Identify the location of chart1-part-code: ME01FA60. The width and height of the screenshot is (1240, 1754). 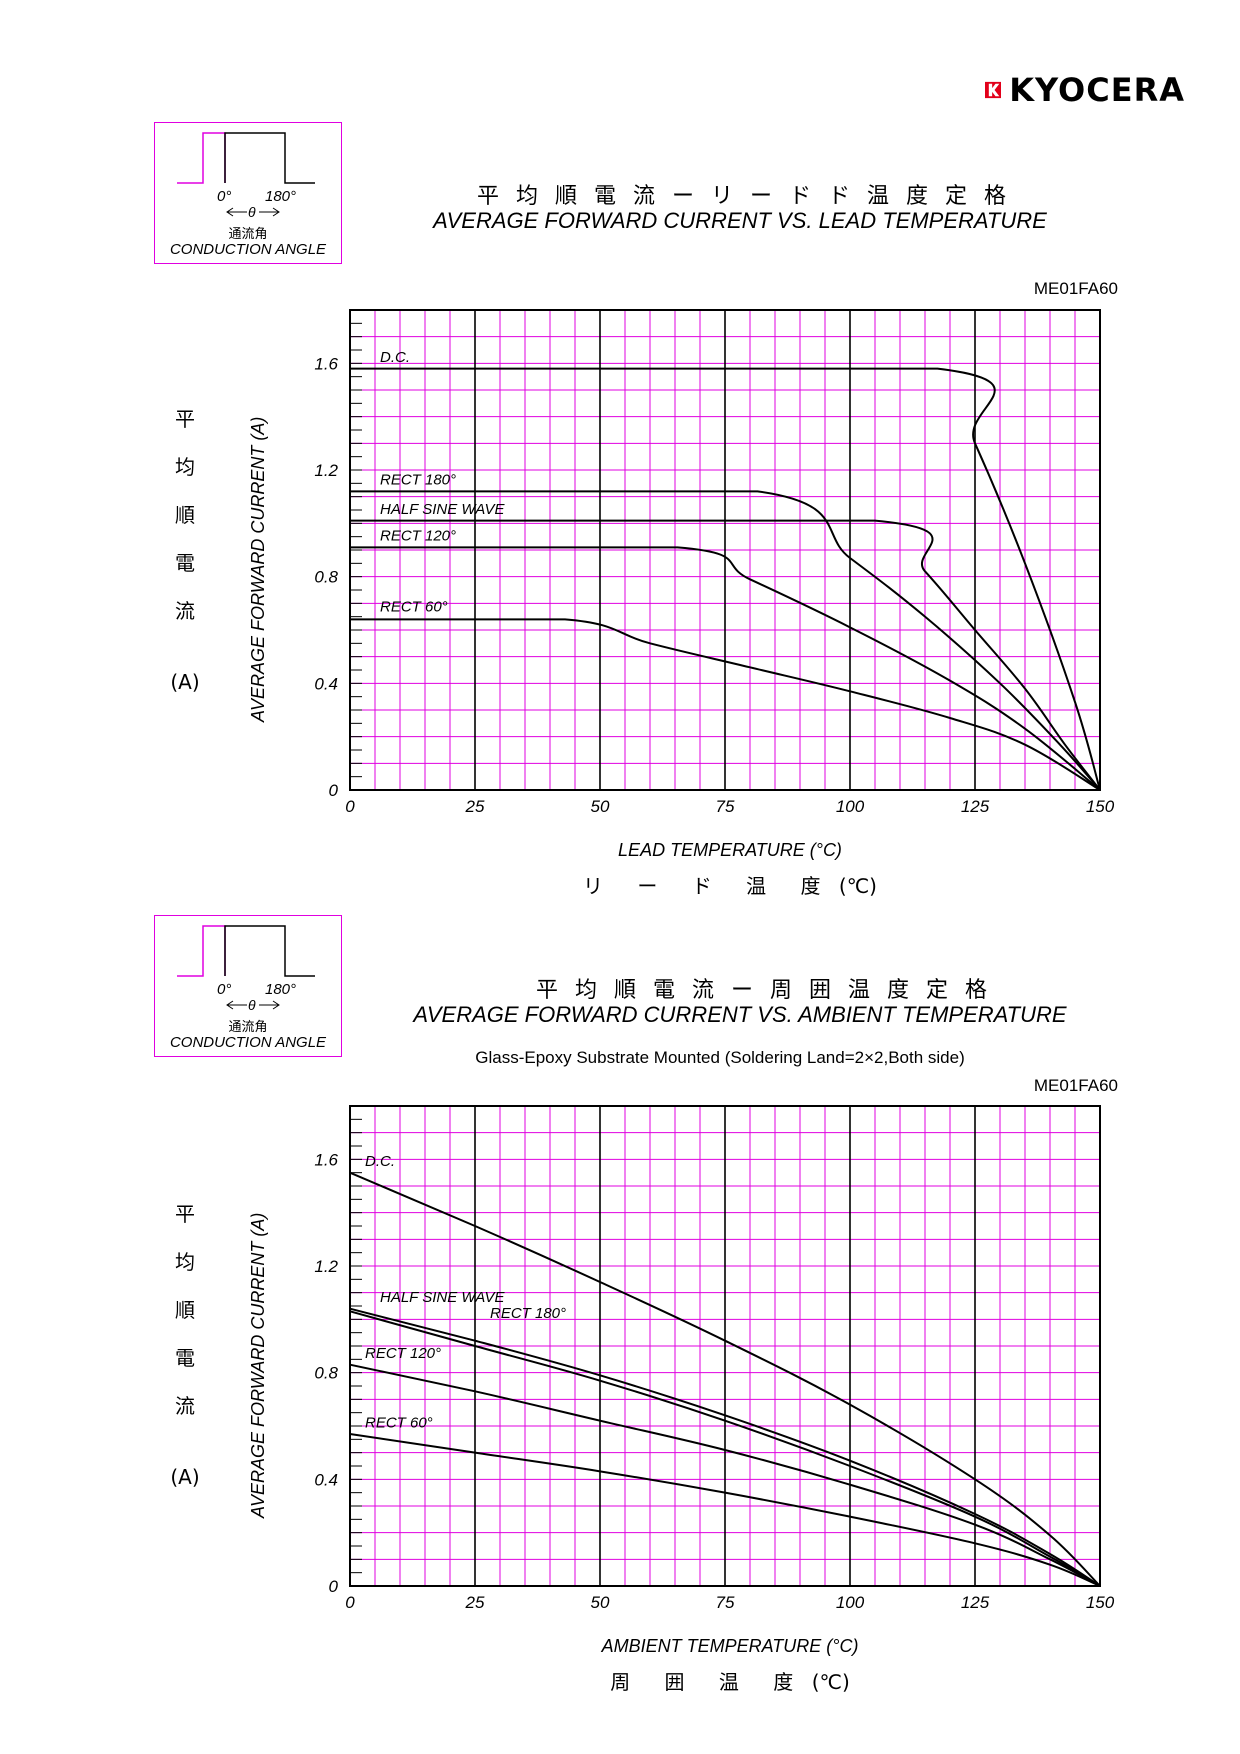
(1075, 288).